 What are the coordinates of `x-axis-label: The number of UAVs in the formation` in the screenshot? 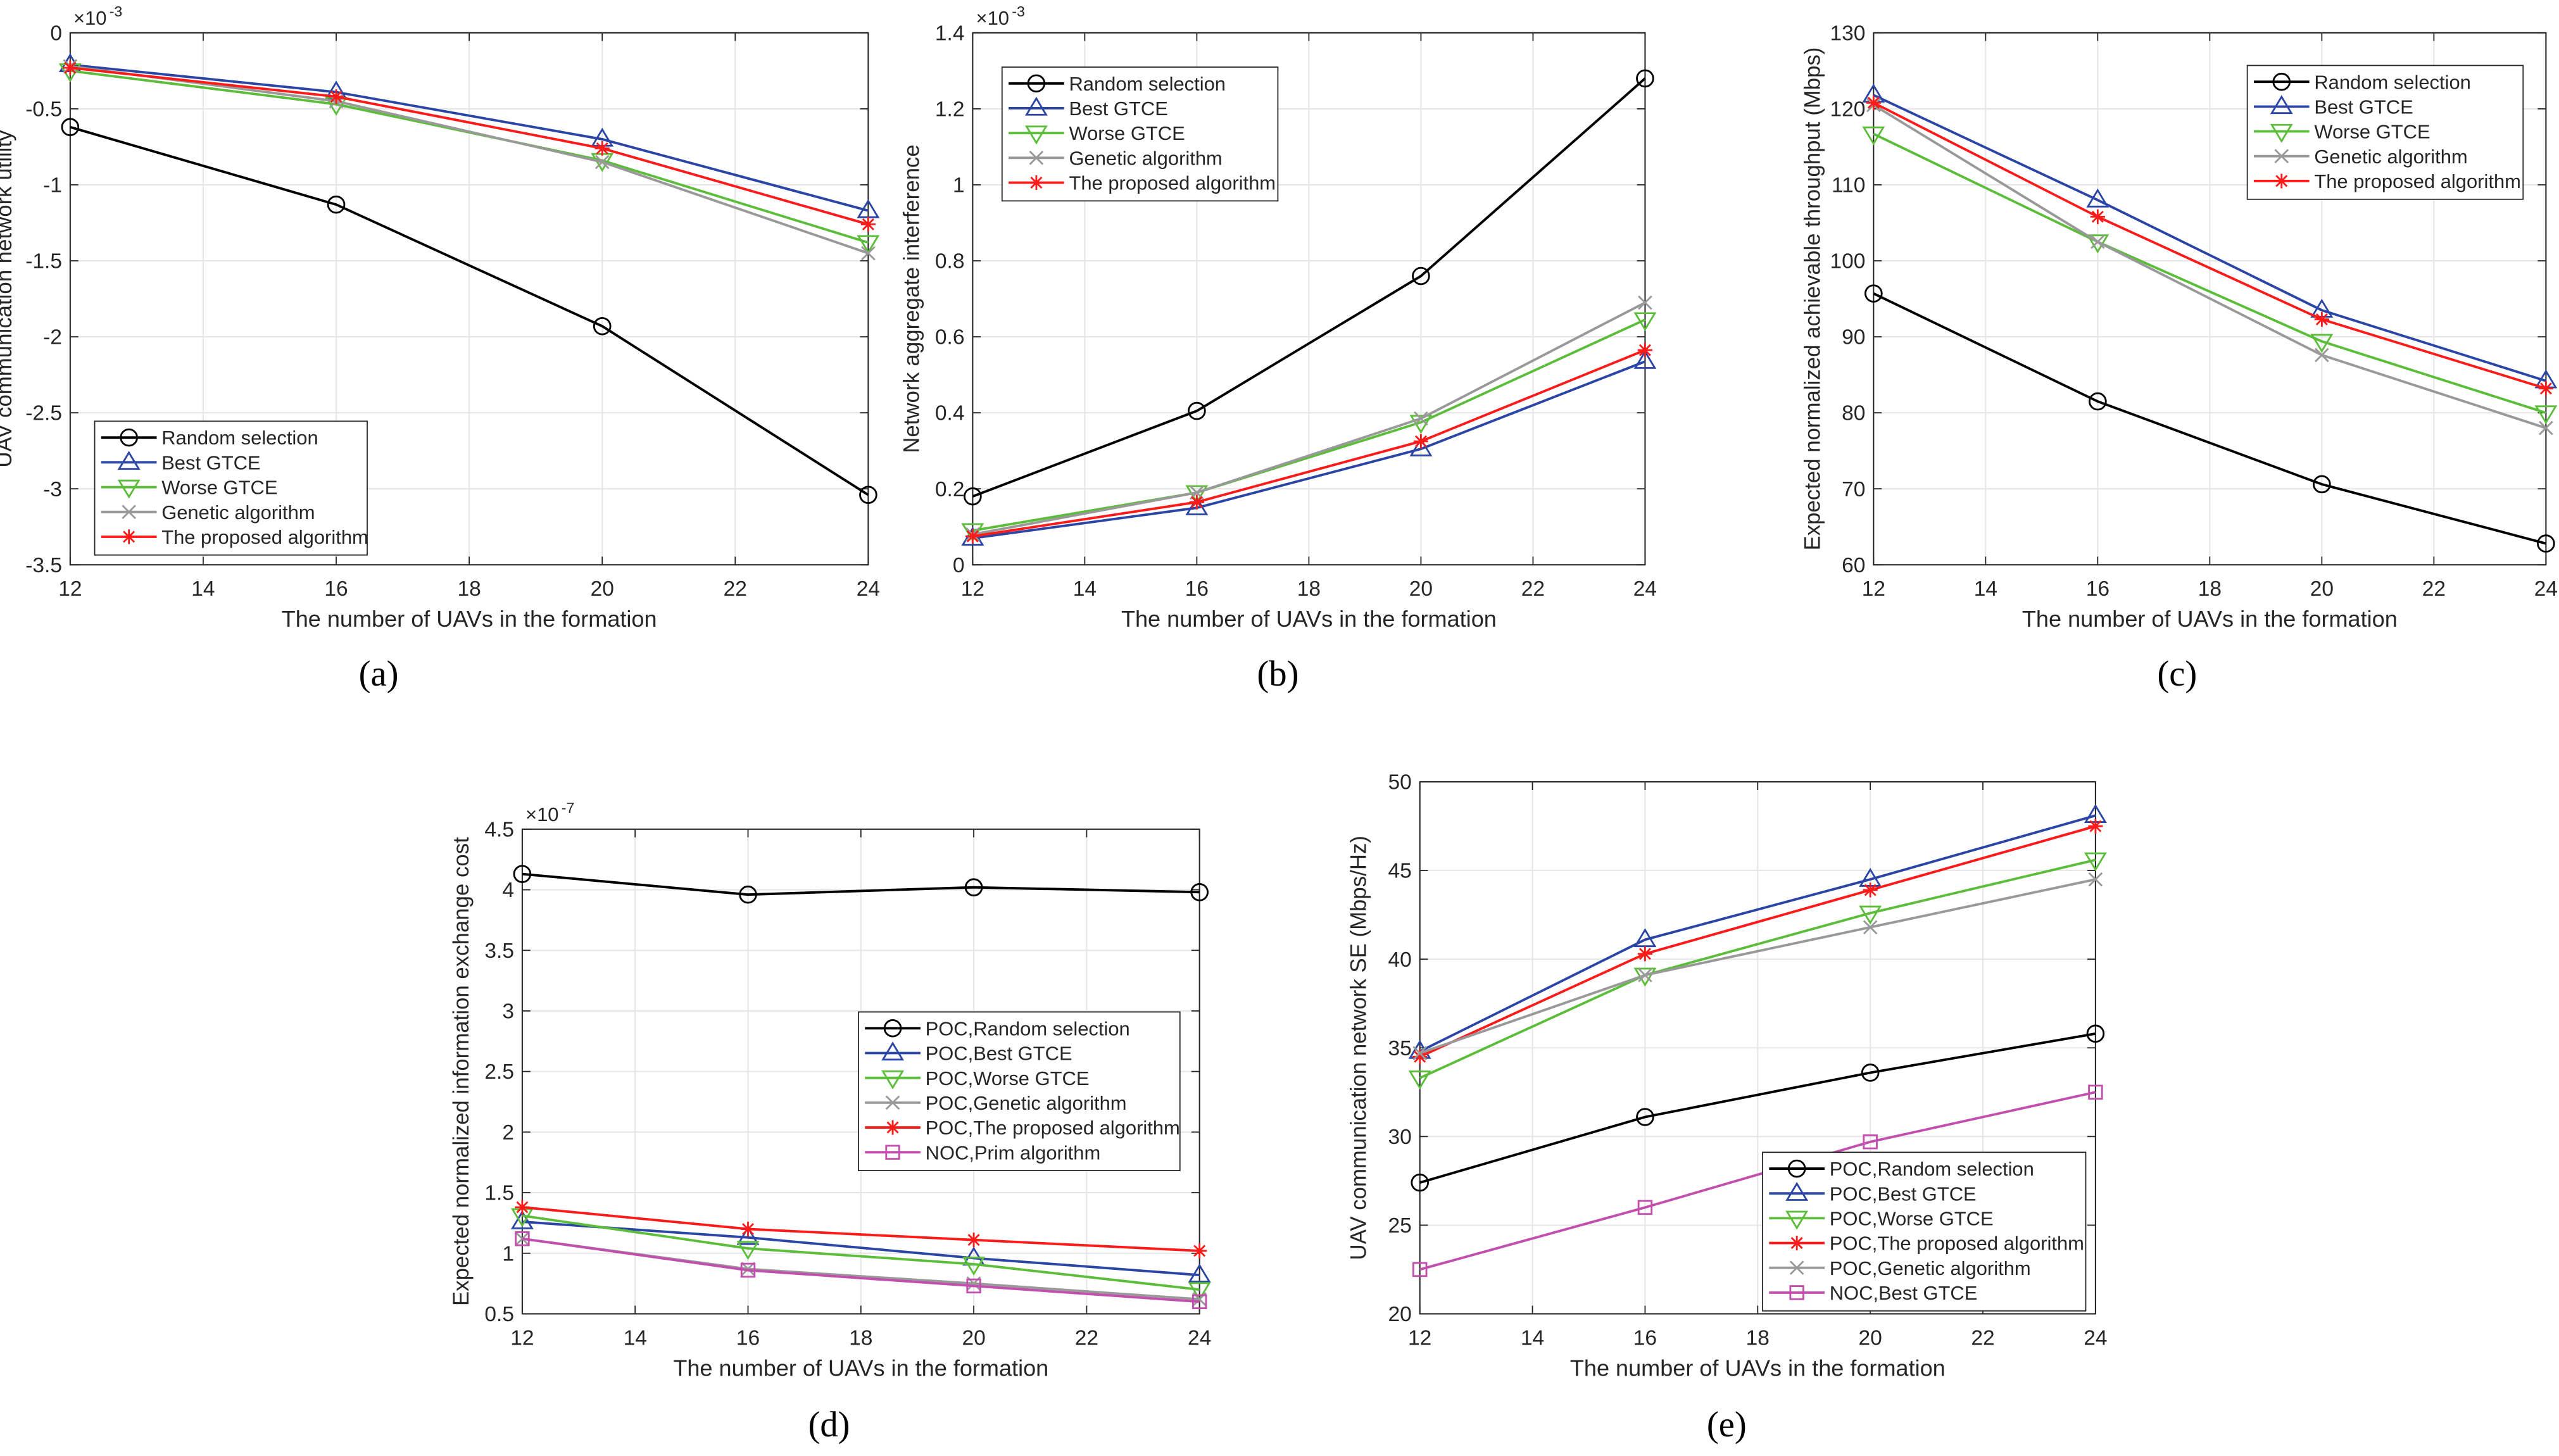 It's located at (861, 1368).